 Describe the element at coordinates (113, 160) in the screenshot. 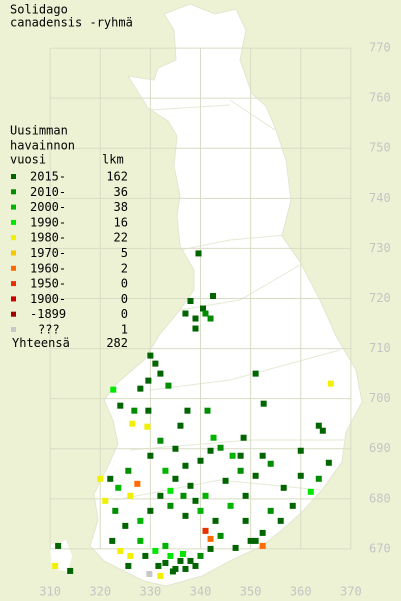

I see `legend-count-header: lkm` at that location.